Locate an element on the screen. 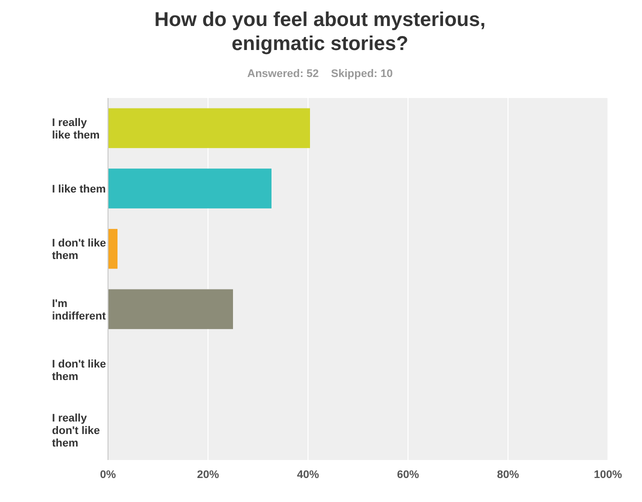 The height and width of the screenshot is (502, 642). y-tick-label: I'm indifferent is located at coordinates (79, 310).